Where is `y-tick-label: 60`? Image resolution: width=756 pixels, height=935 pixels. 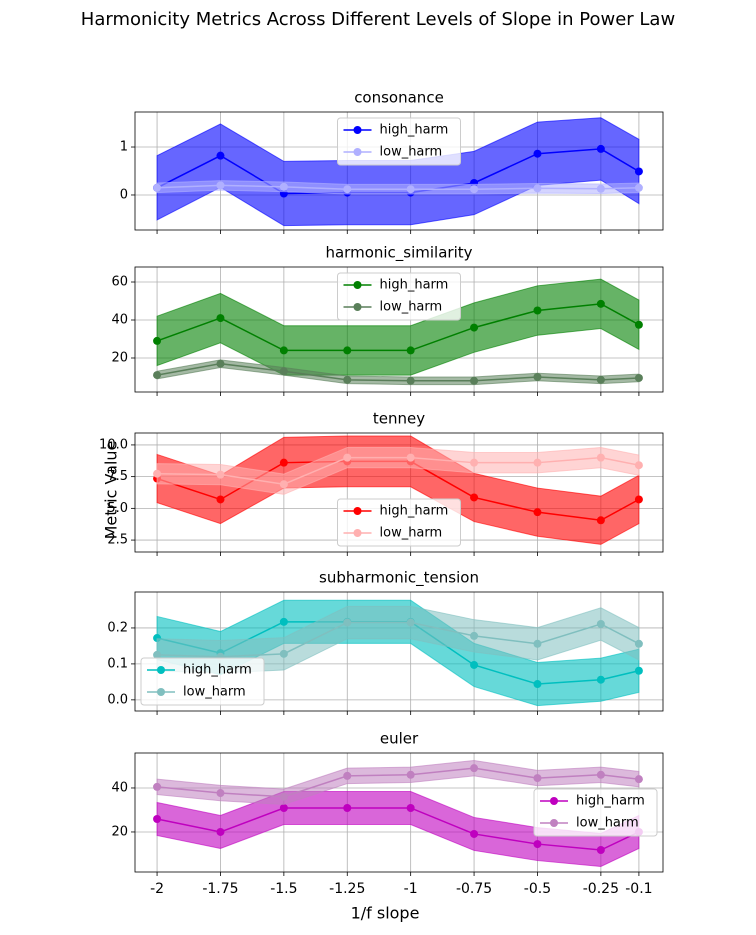 y-tick-label: 60 is located at coordinates (119, 282).